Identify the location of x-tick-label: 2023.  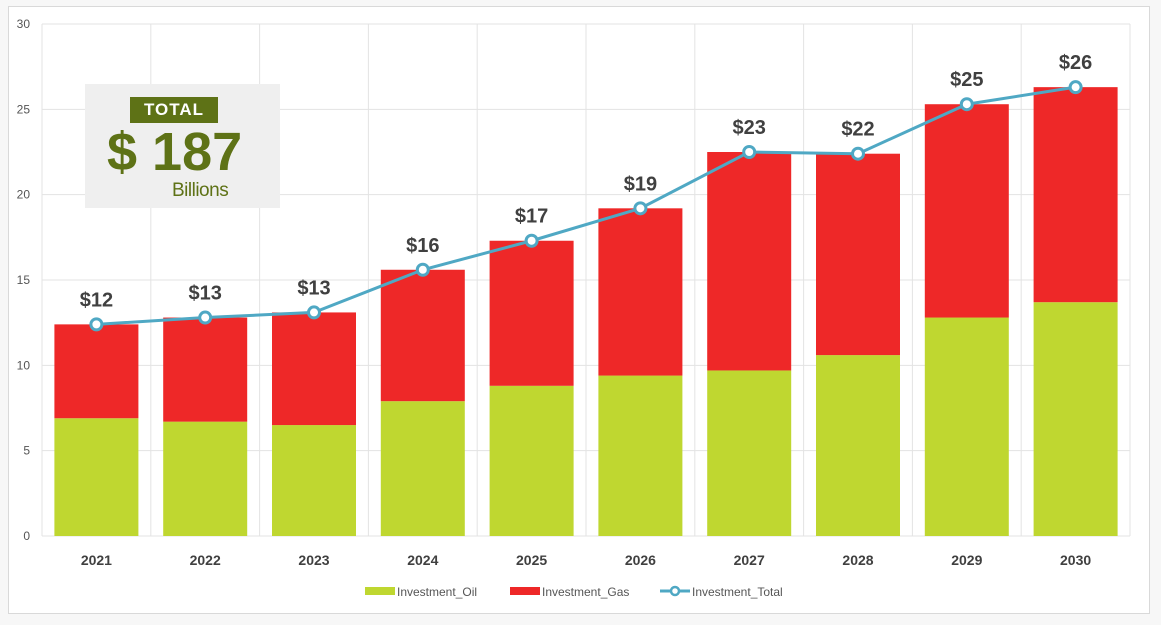
(313, 560).